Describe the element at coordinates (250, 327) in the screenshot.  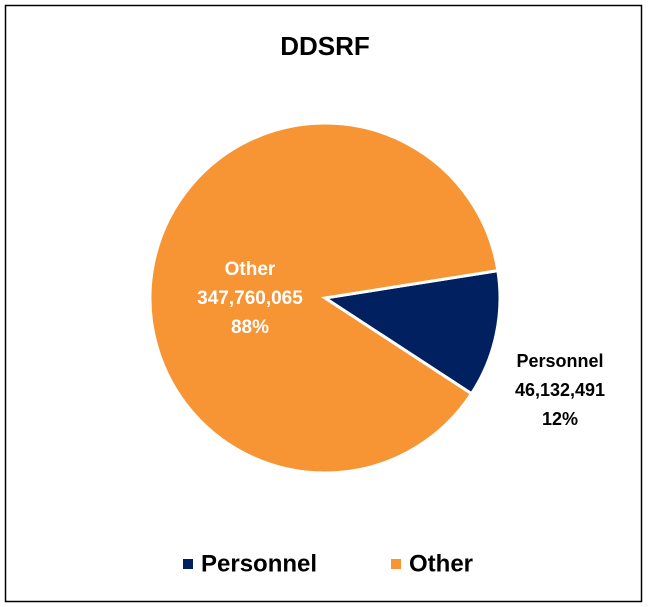
I see `slice-percent-label: 88%` at that location.